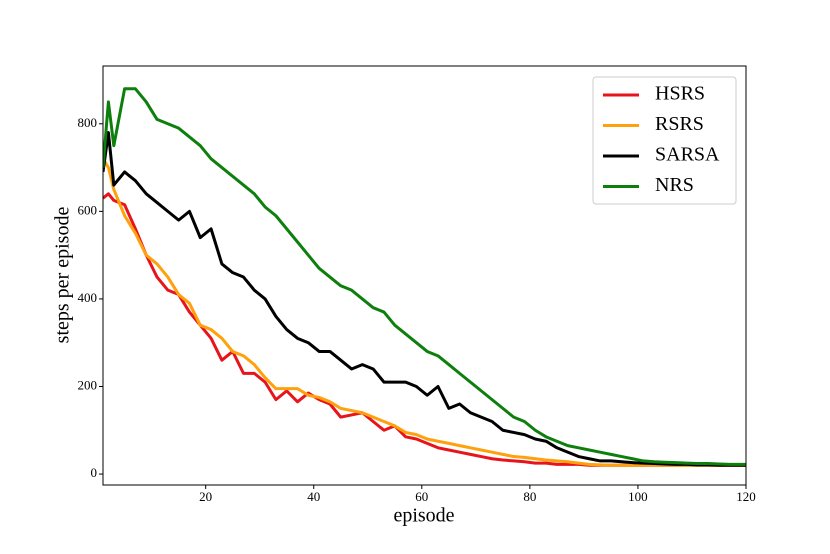 Image resolution: width=830 pixels, height=554 pixels. I want to click on legend-box, so click(664, 140).